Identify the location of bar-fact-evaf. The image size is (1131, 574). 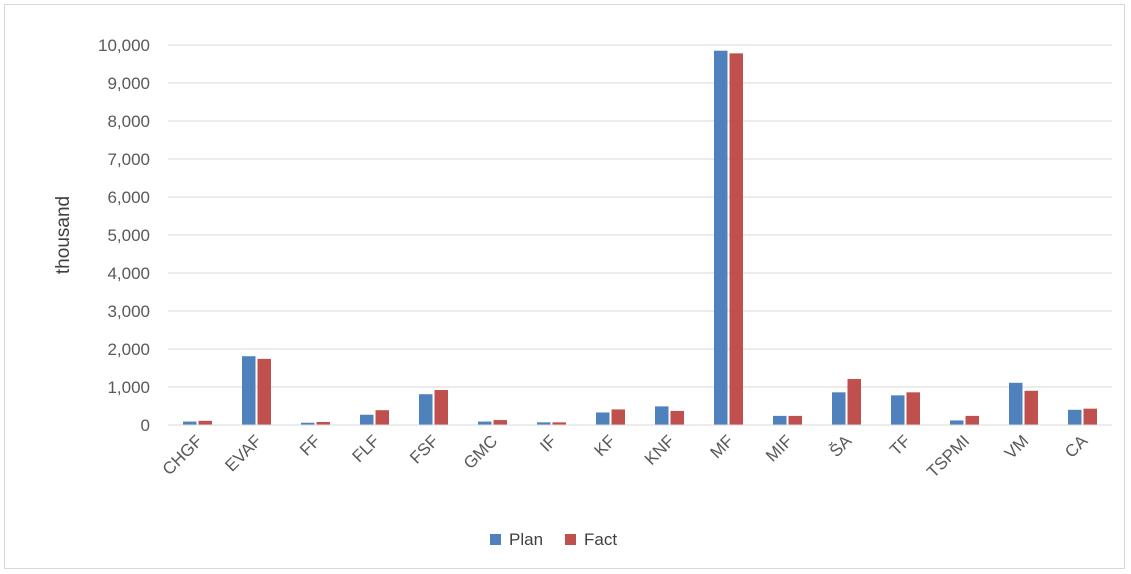
(264, 391).